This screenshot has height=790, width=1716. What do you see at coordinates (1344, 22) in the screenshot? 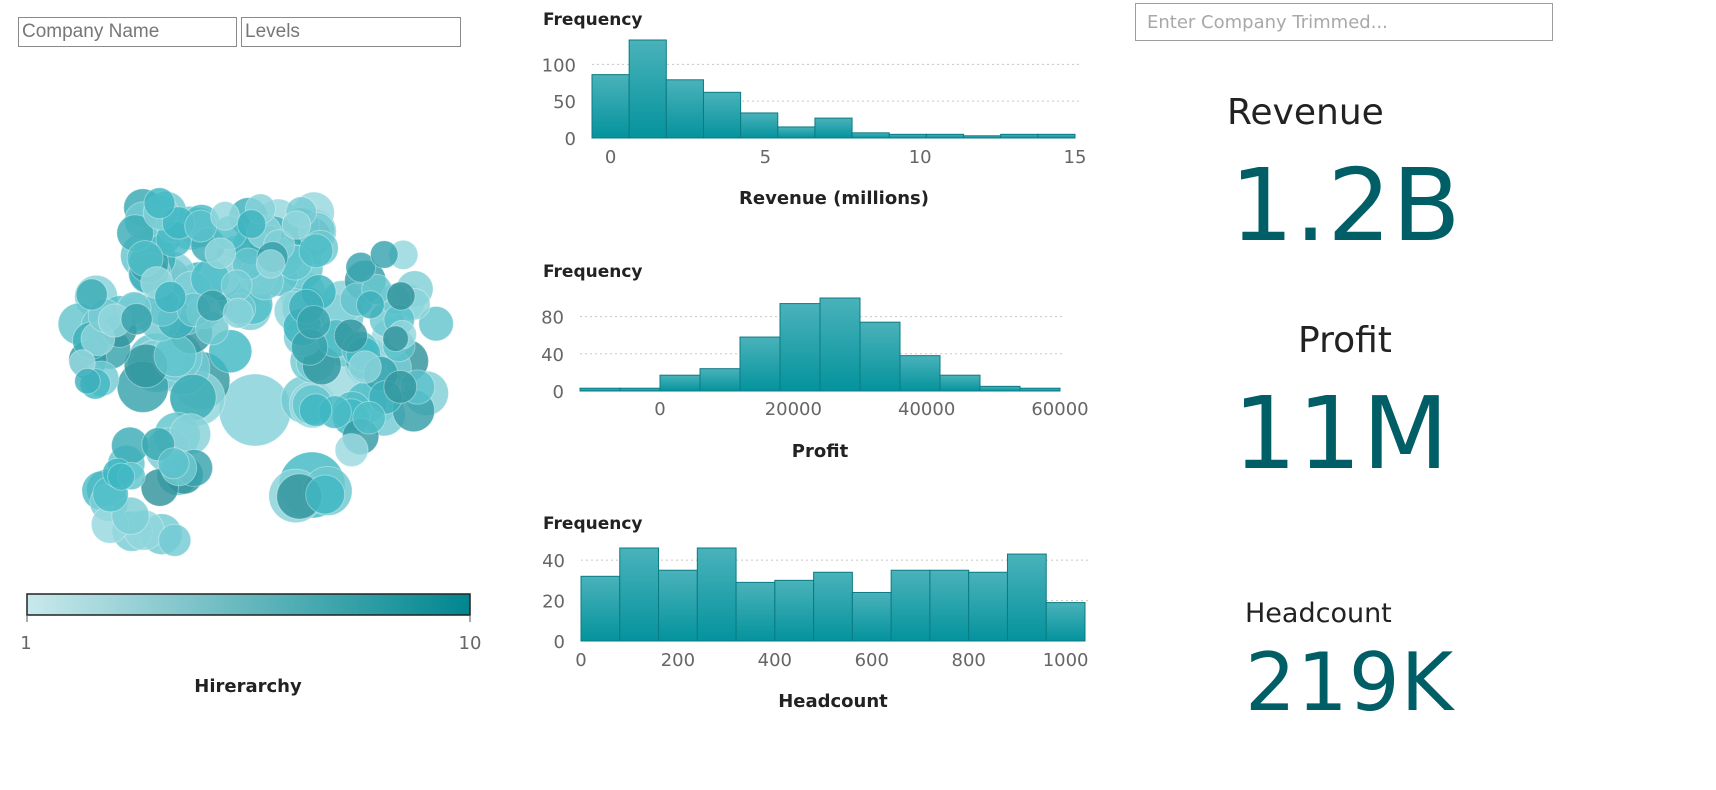
I see `company-search-input` at bounding box center [1344, 22].